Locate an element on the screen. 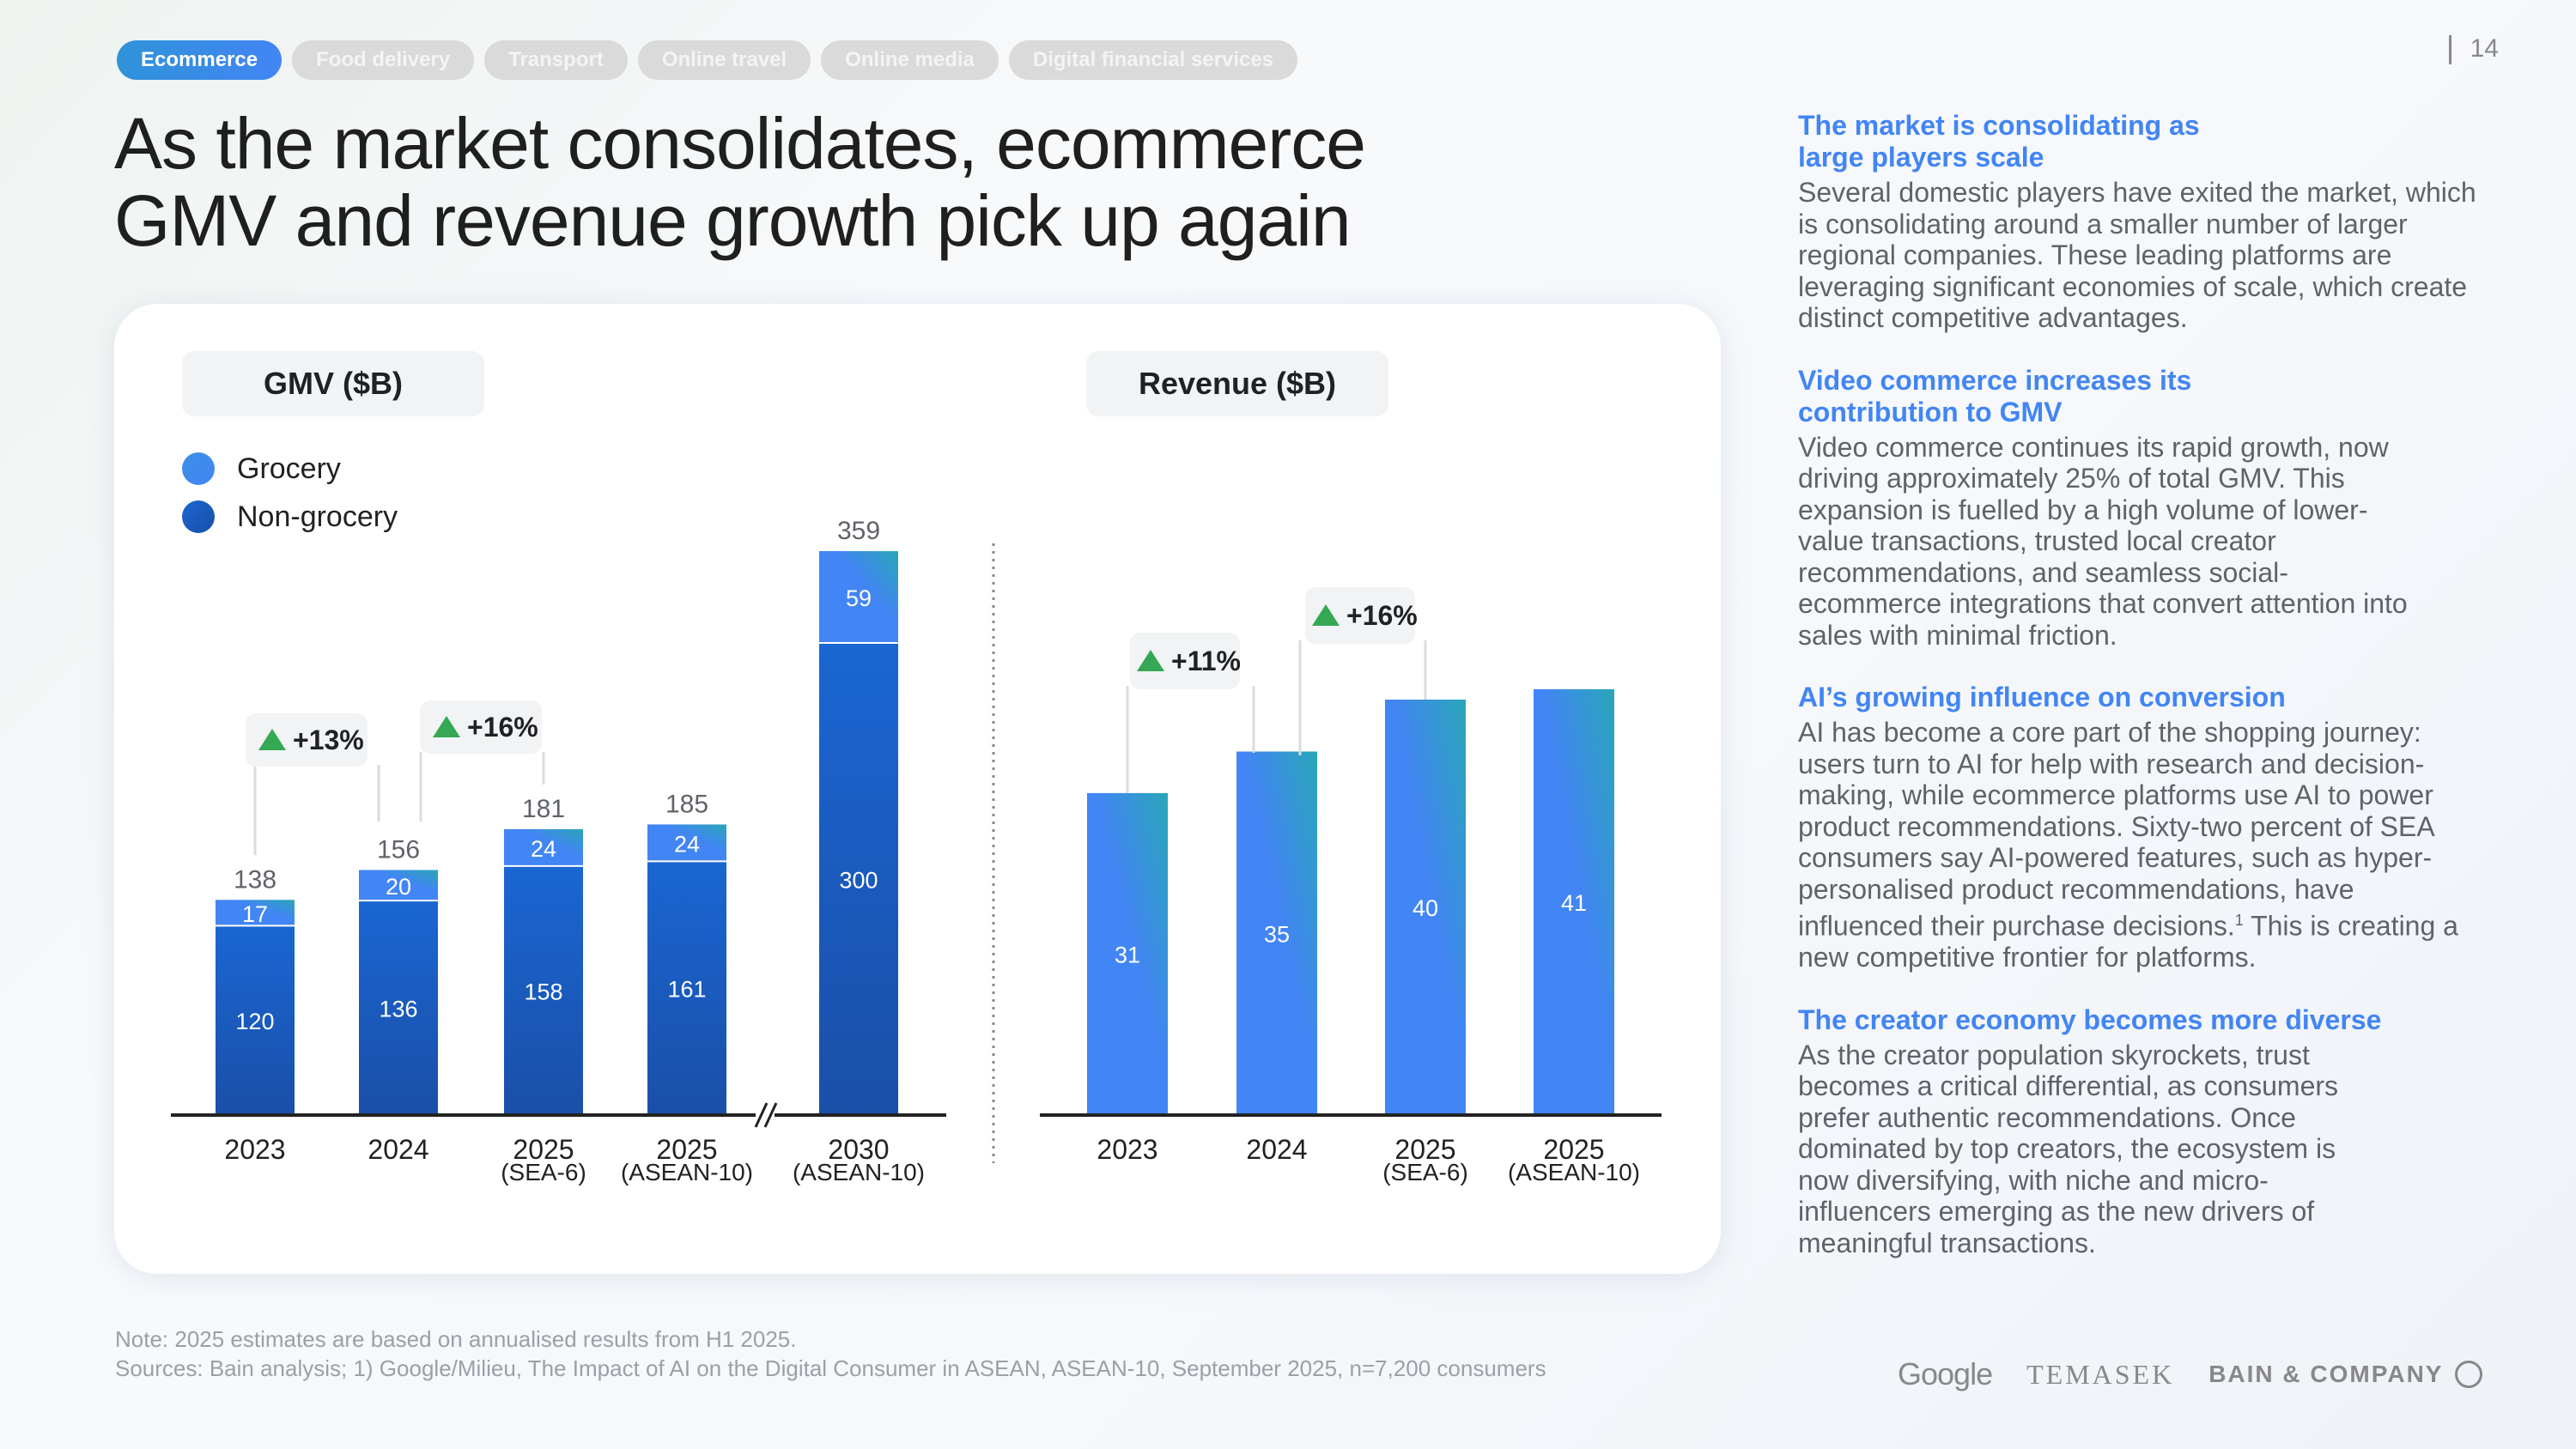 The width and height of the screenshot is (2576, 1449). legend-dot-non-grocery is located at coordinates (198, 516).